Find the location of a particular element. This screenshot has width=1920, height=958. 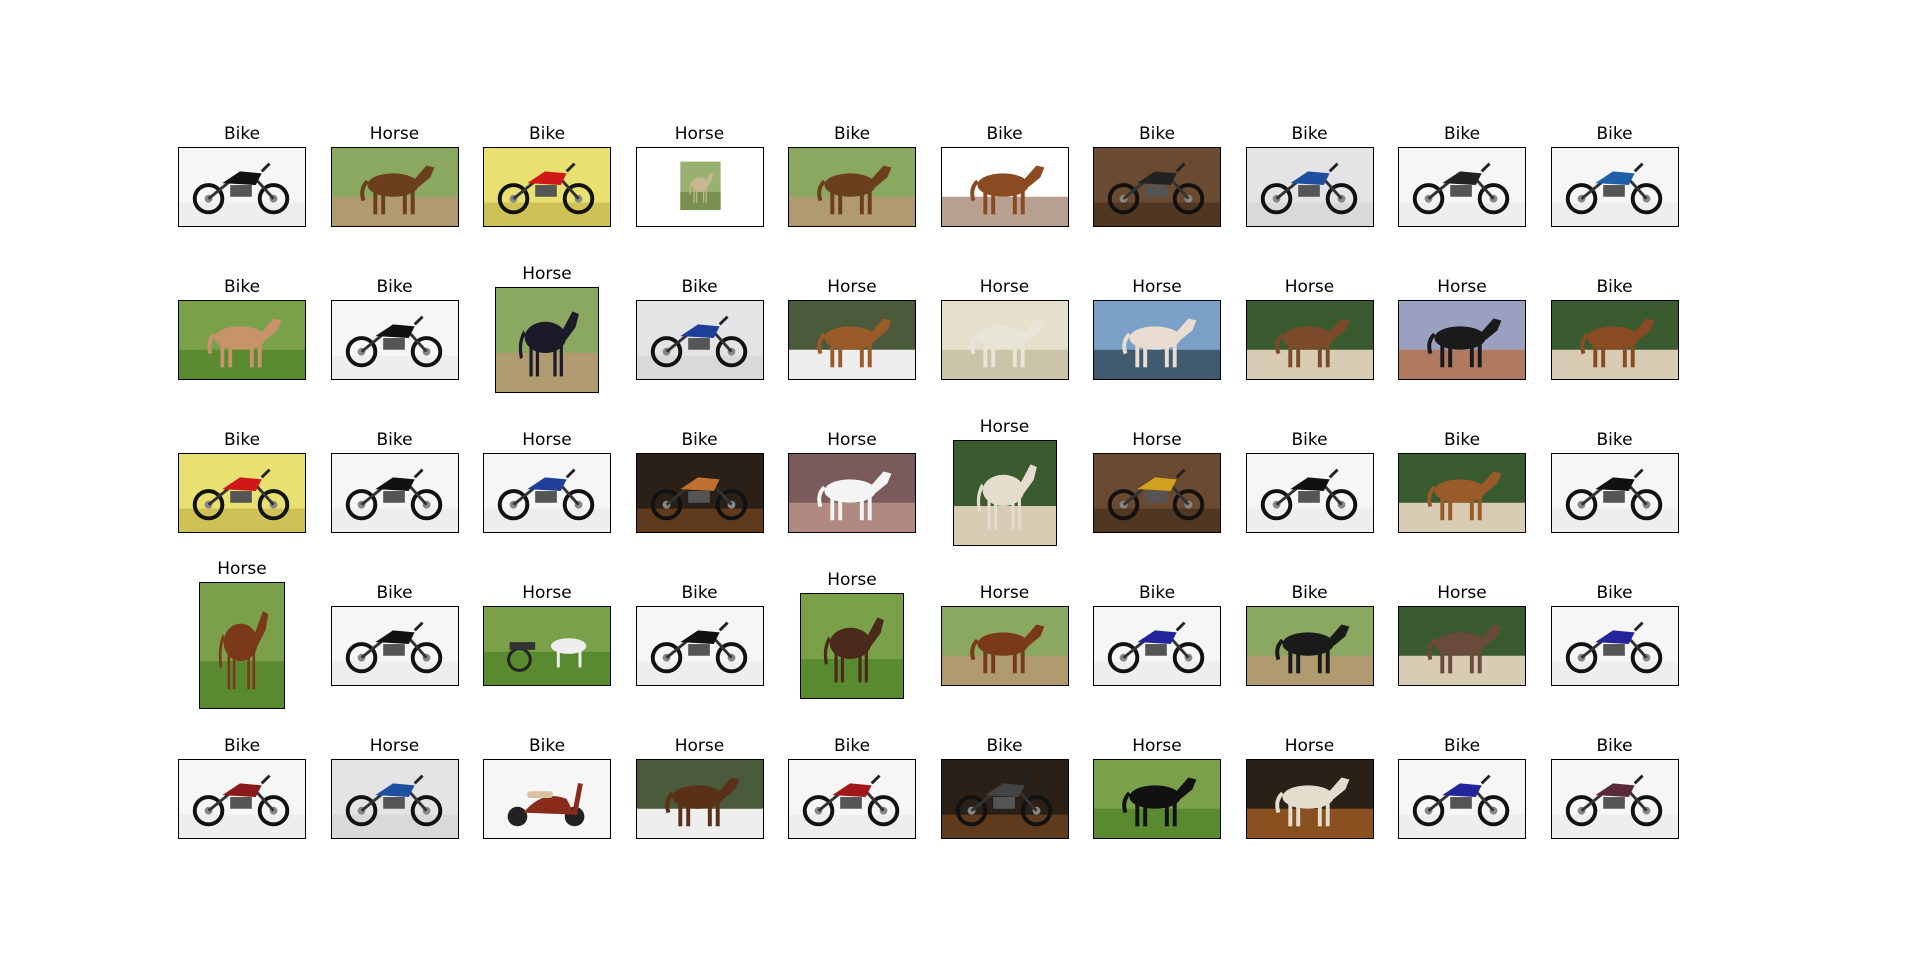

cart-picture is located at coordinates (547, 645).